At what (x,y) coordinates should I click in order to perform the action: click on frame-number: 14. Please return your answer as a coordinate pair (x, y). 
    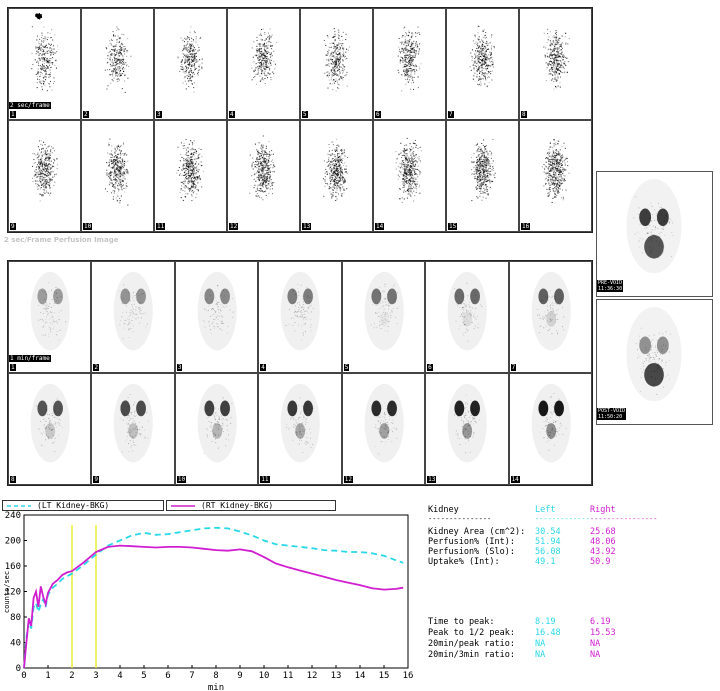
    Looking at the image, I should click on (515, 479).